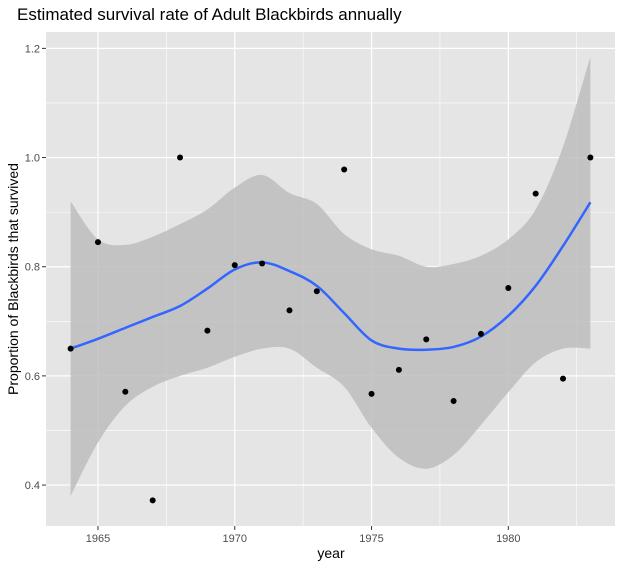 This screenshot has height=569, width=623. What do you see at coordinates (508, 539) in the screenshot?
I see `x-tick-label: 1980` at bounding box center [508, 539].